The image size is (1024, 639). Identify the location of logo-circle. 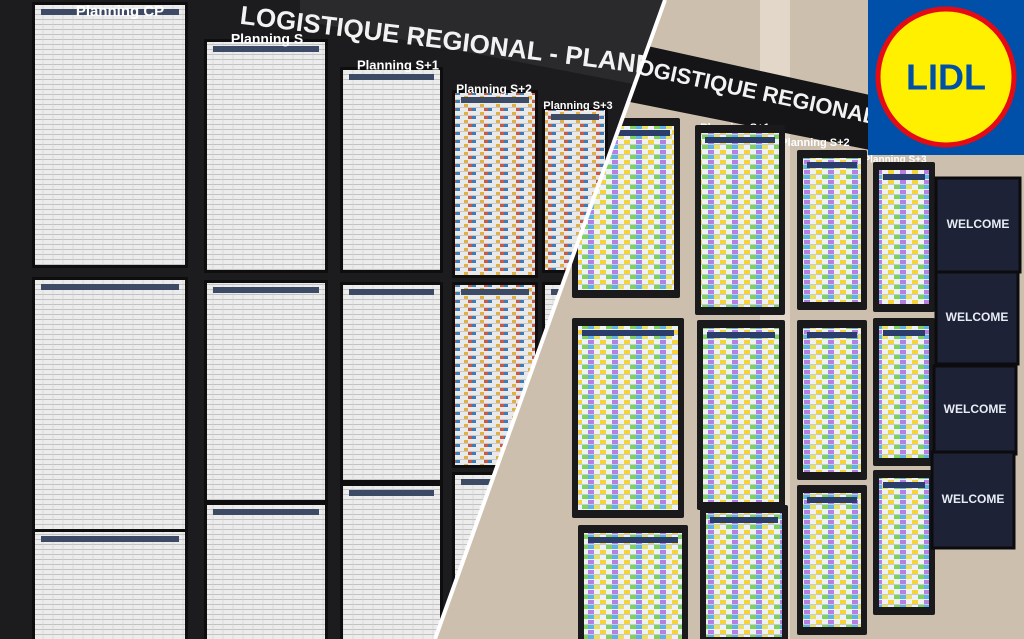
(946, 77).